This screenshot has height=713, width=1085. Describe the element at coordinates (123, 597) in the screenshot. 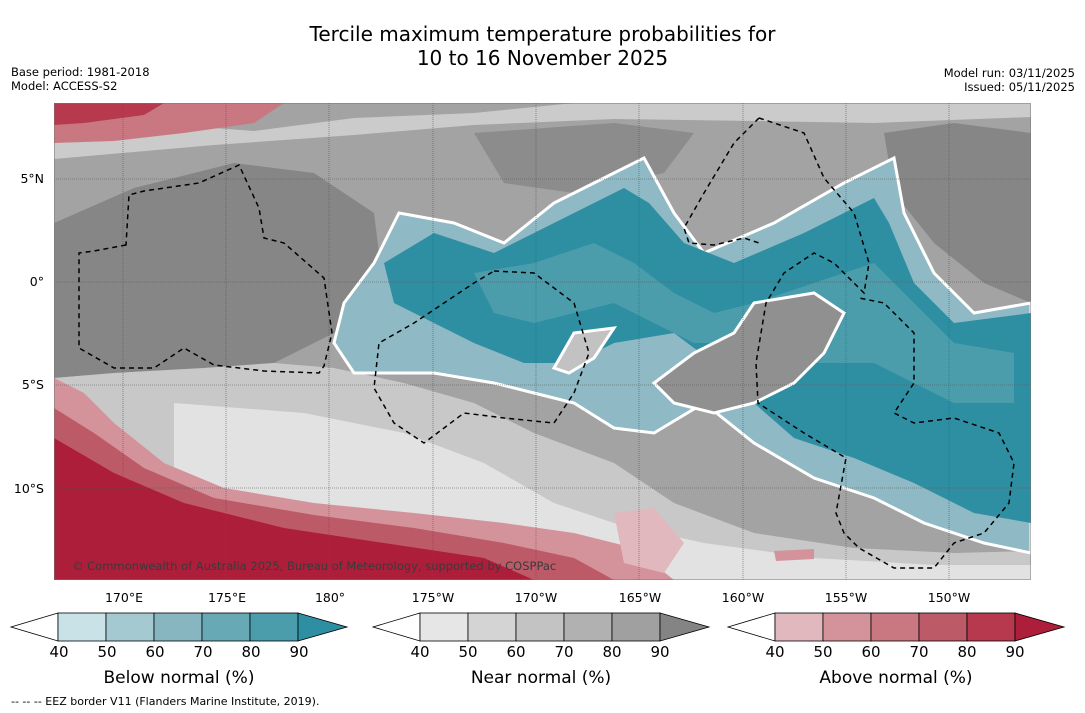

I see `lon-label-170e: 170°E` at that location.